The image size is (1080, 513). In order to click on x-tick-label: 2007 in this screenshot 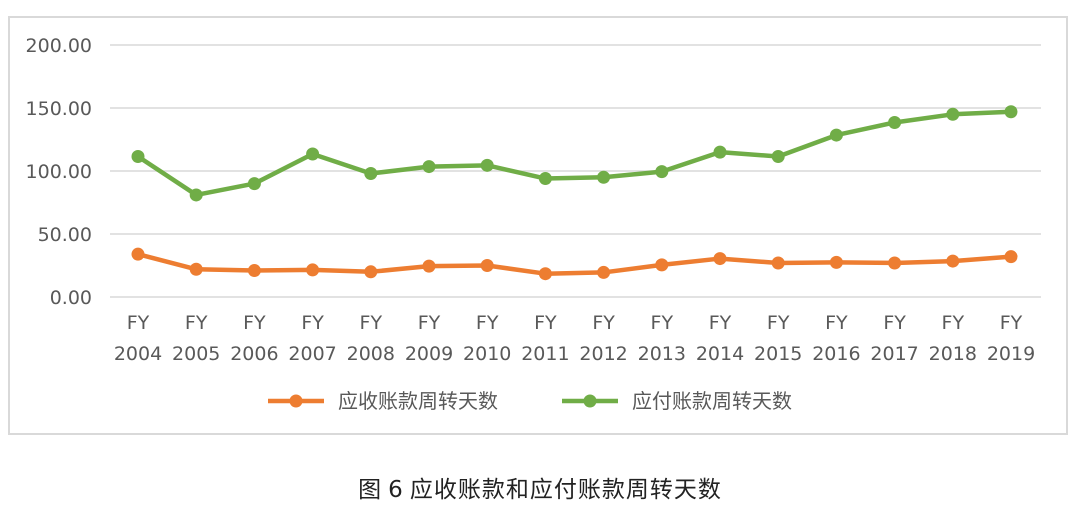, I will do `click(312, 354)`.